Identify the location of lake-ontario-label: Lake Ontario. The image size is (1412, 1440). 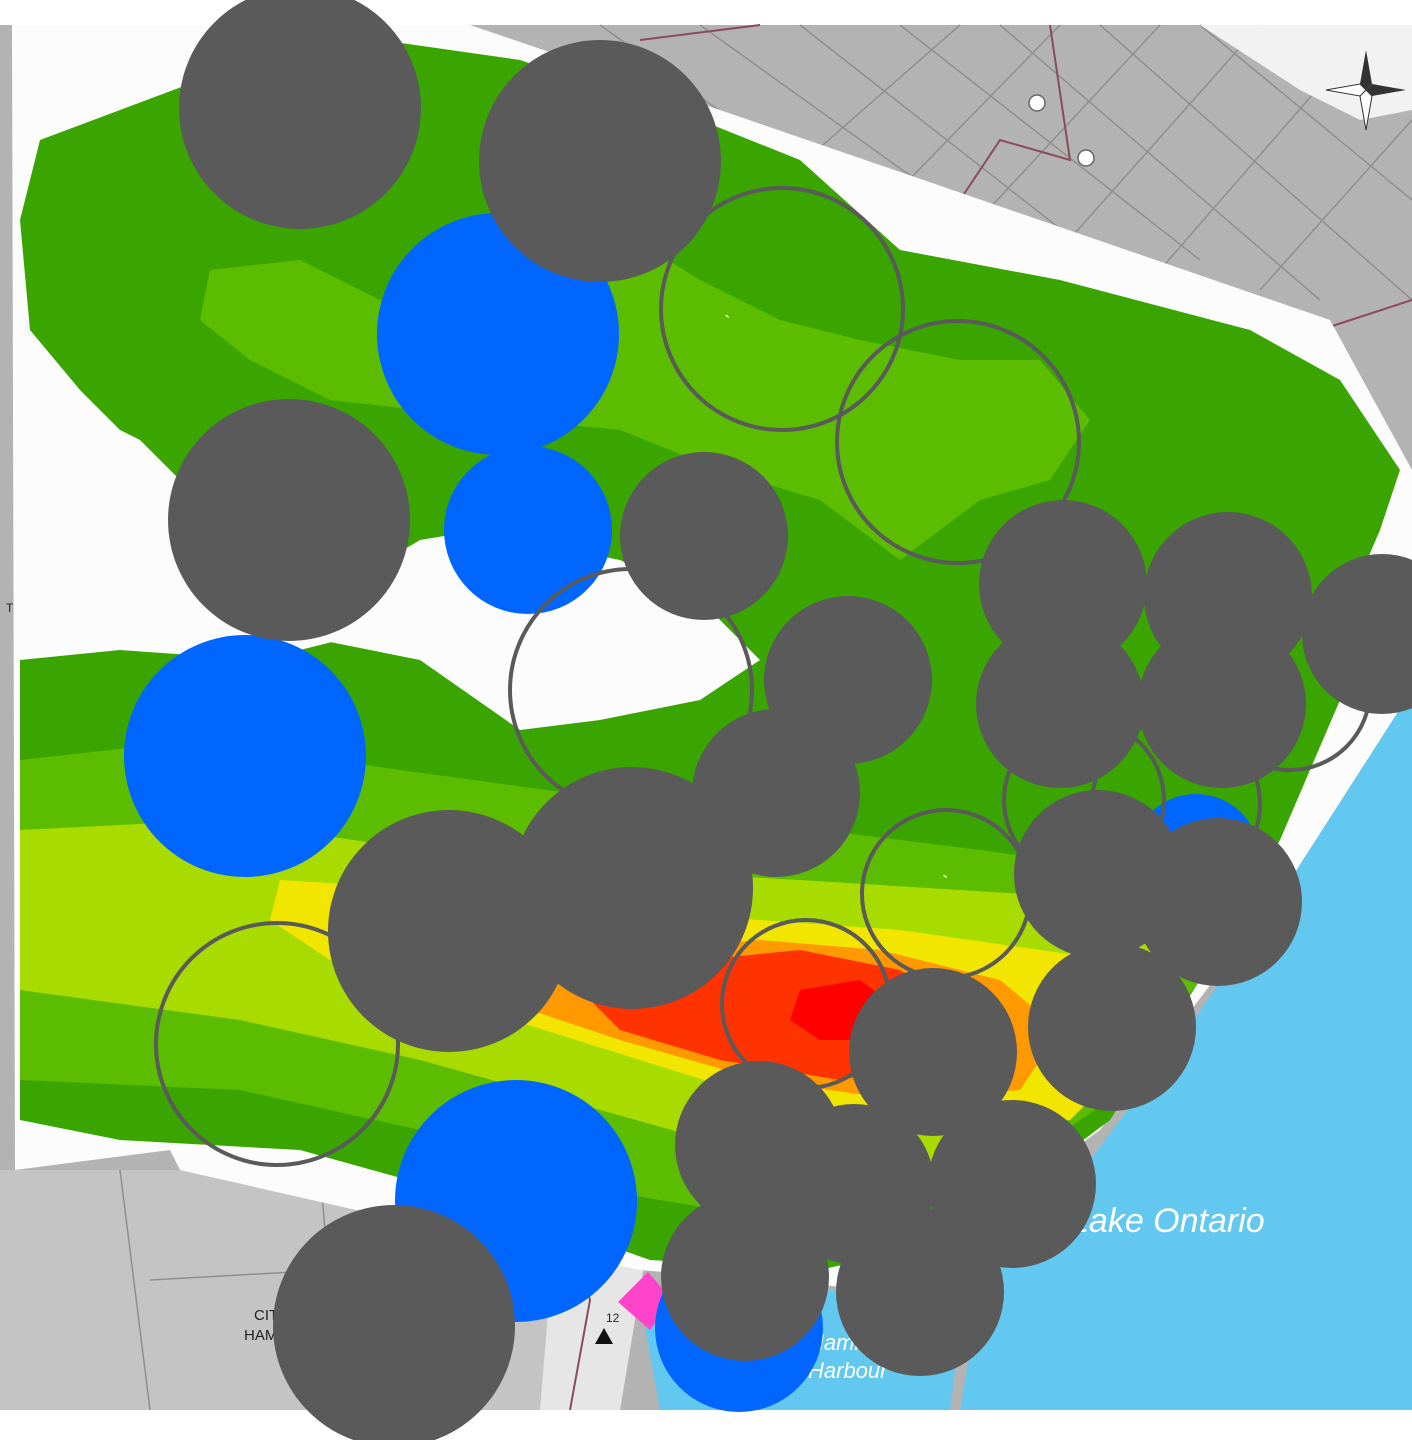
(1167, 1221).